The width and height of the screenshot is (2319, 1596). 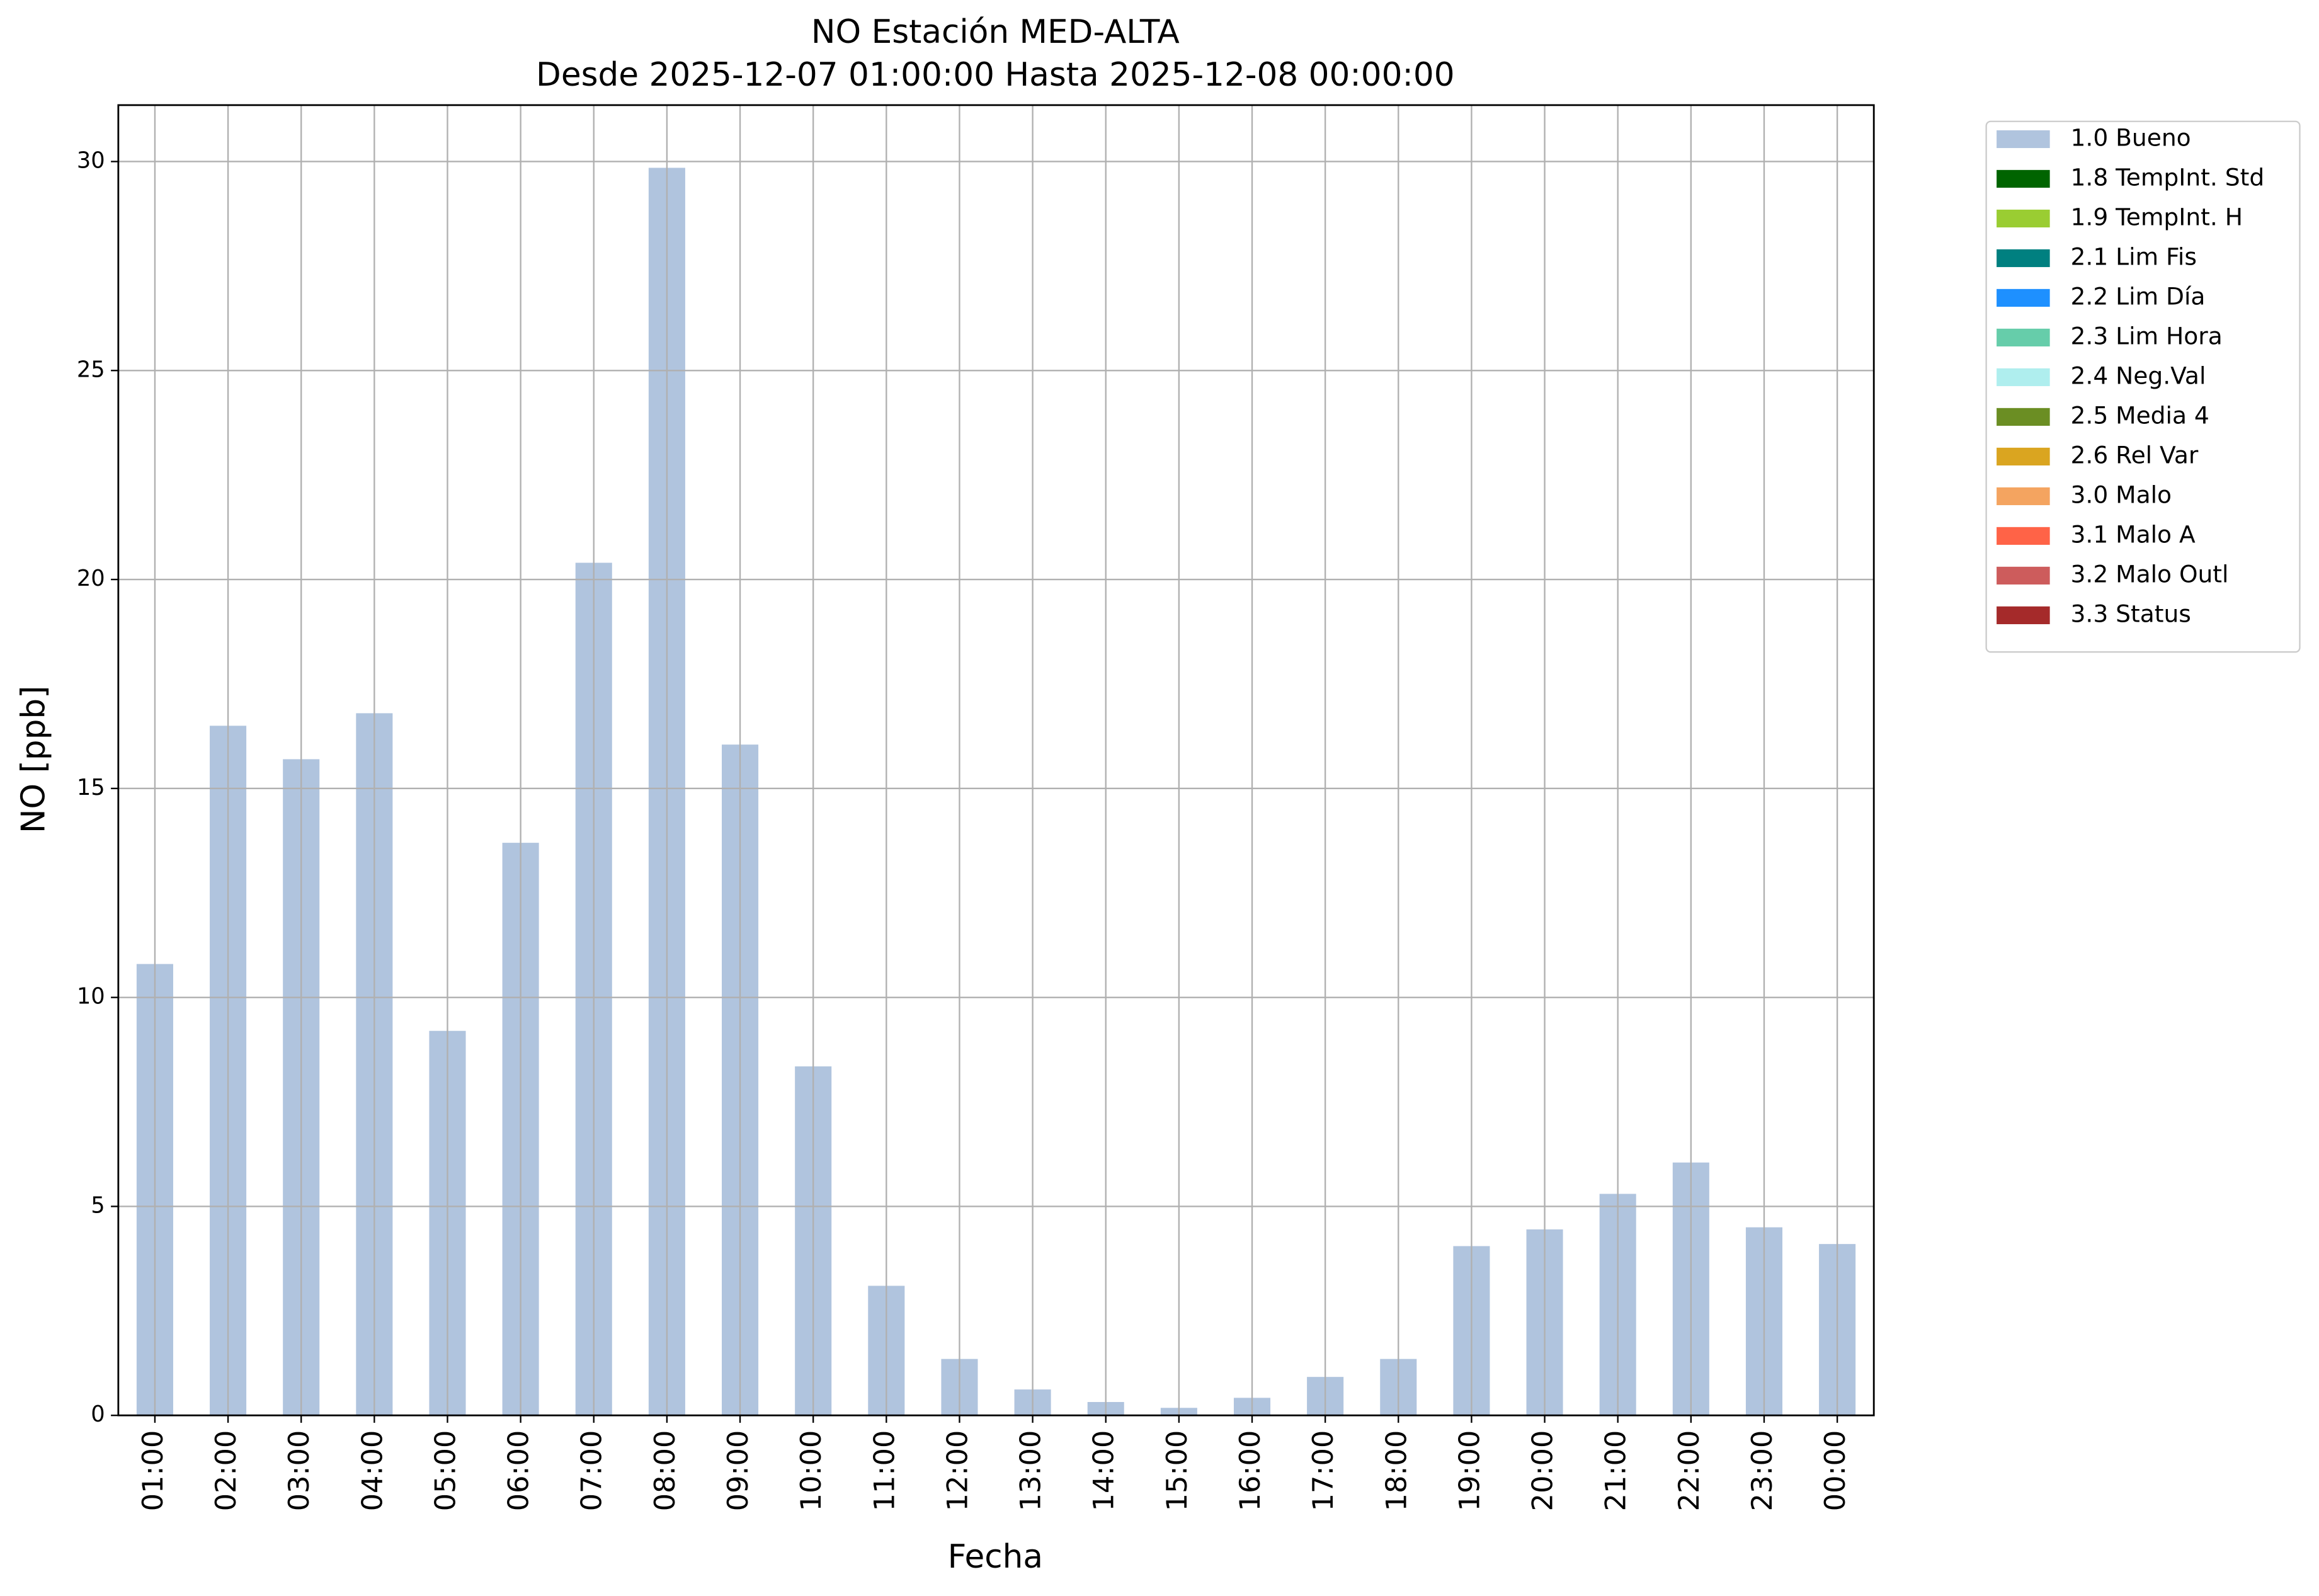 I want to click on x-tick-label: 21:00, so click(x=1616, y=1471).